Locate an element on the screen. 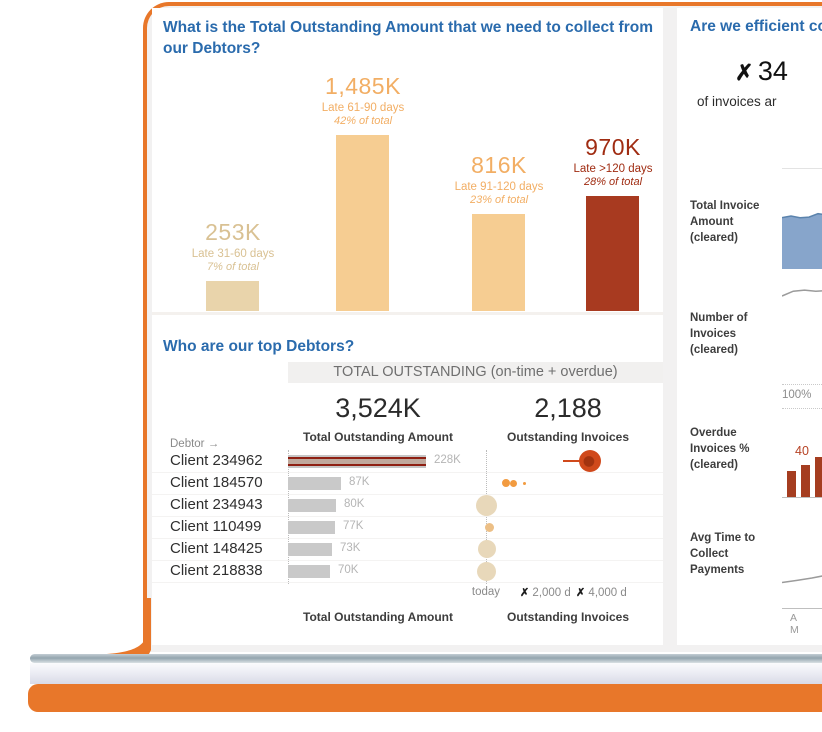  ref-label-100pct: 100% is located at coordinates (797, 395).